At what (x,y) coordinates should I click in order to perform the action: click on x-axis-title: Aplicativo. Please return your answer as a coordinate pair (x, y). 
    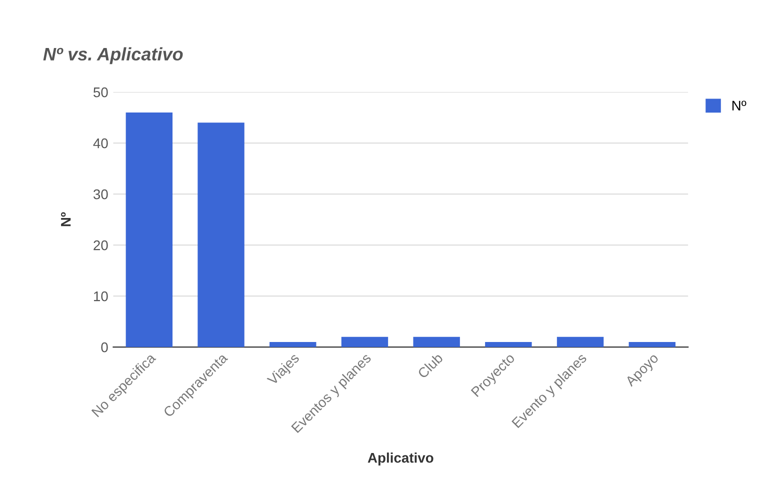
    Looking at the image, I should click on (401, 459).